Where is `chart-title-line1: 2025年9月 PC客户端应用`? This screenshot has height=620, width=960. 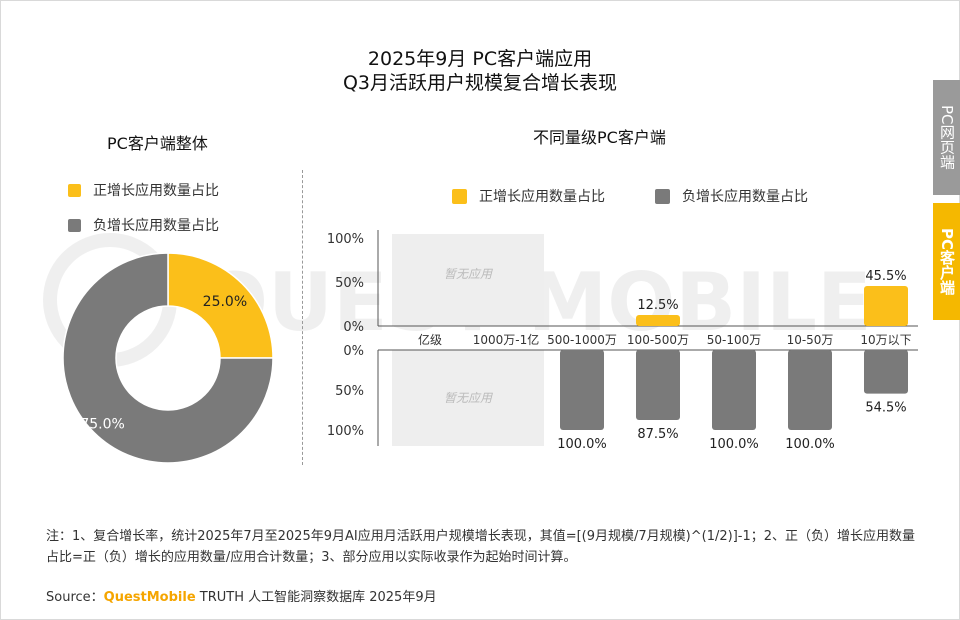 chart-title-line1: 2025年9月 PC客户端应用 is located at coordinates (480, 59).